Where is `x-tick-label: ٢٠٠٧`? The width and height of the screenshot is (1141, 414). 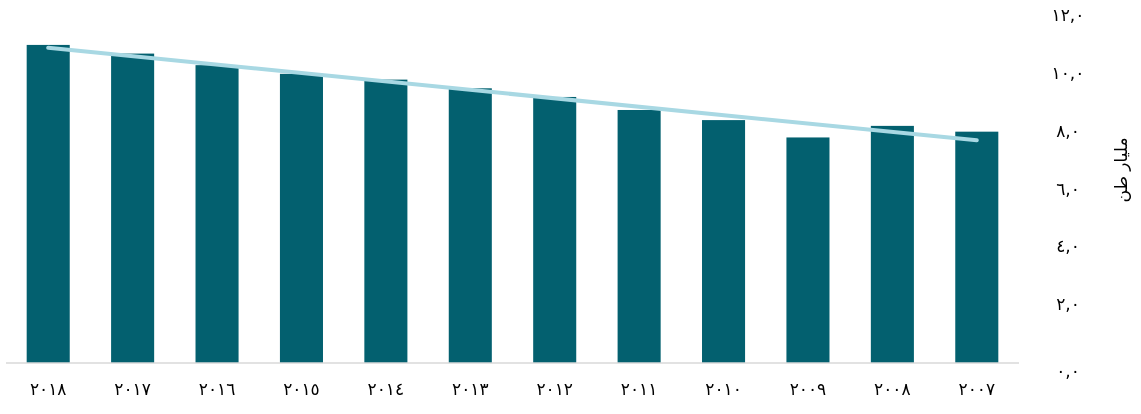 x-tick-label: ٢٠٠٧ is located at coordinates (977, 389).